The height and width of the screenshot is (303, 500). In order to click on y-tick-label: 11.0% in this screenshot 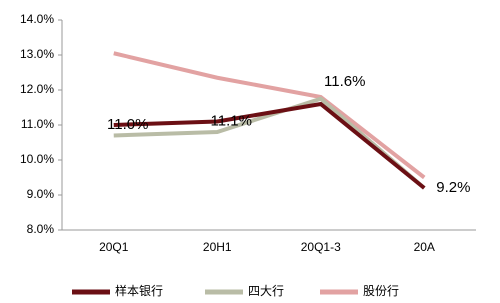, I will do `click(37, 124)`.